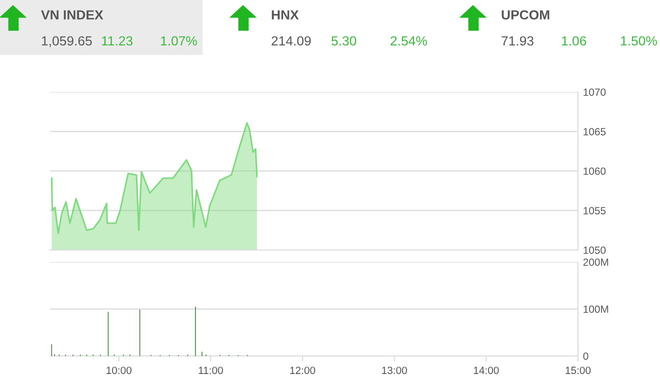  Describe the element at coordinates (210, 370) in the screenshot. I see `x-tick-label: 11:00` at that location.